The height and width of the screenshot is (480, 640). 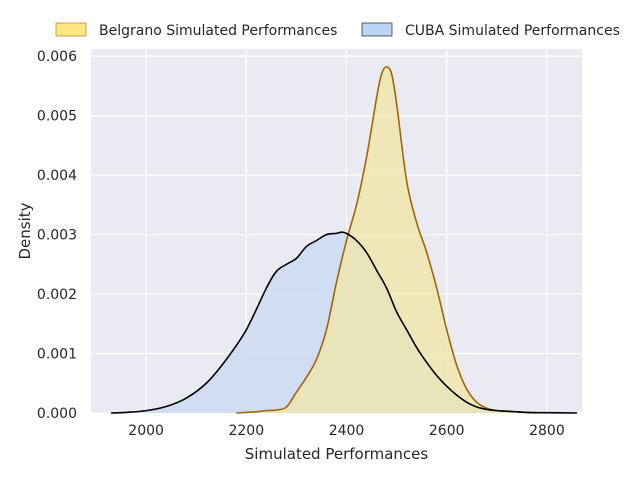 I want to click on y-tick-label: 0.004, so click(x=57, y=176).